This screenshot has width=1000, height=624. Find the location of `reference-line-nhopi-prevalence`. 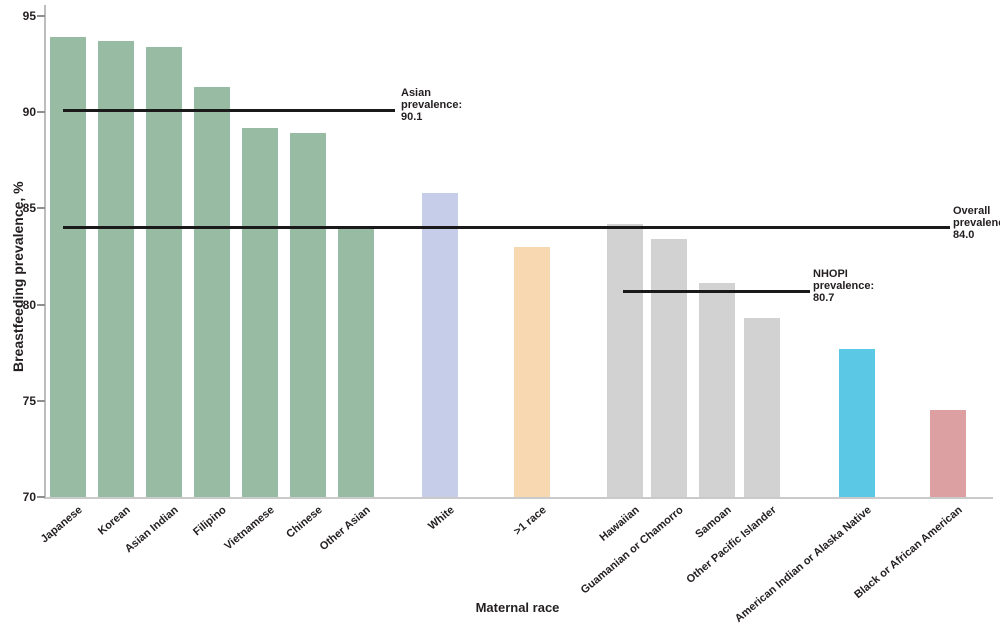

reference-line-nhopi-prevalence is located at coordinates (716, 291).